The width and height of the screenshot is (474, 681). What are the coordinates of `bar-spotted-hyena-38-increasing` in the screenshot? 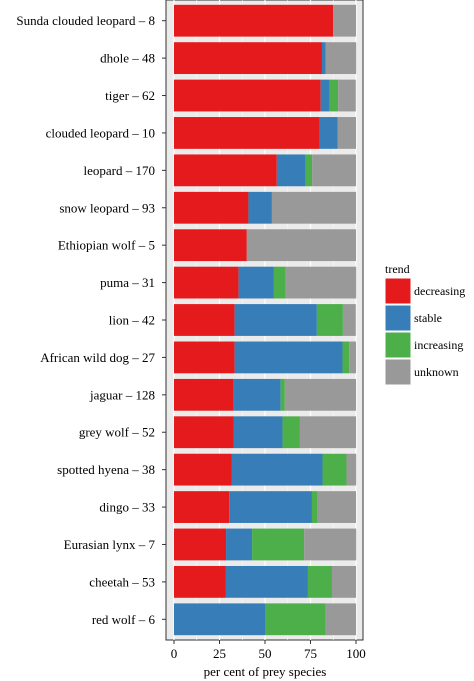 It's located at (334, 469).